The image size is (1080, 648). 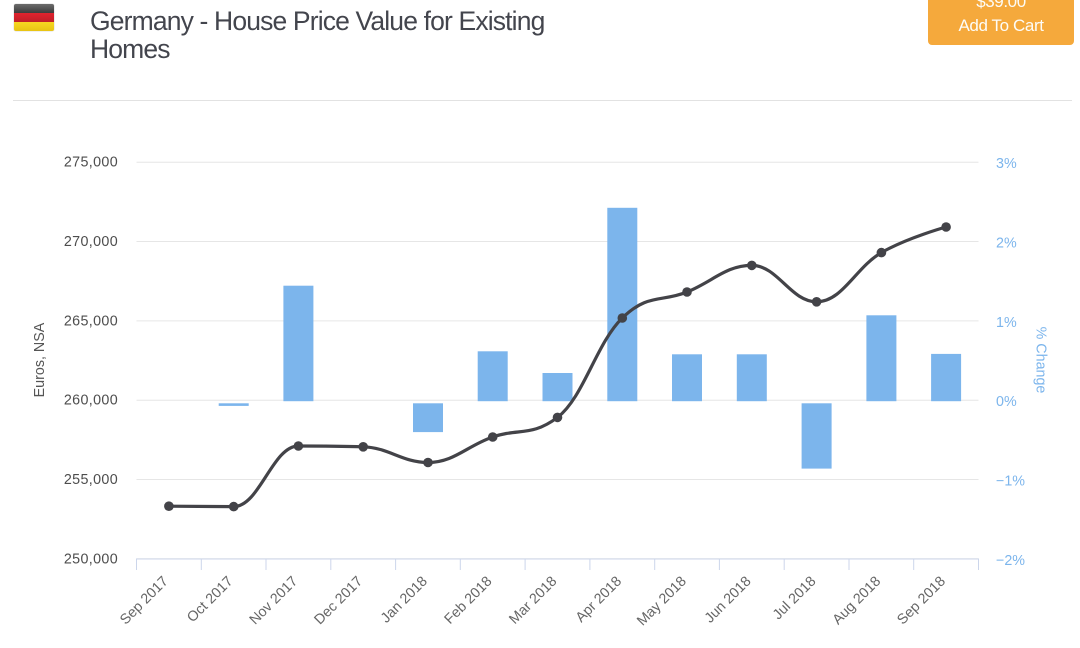 What do you see at coordinates (91, 321) in the screenshot?
I see `svg-text: 265,000` at bounding box center [91, 321].